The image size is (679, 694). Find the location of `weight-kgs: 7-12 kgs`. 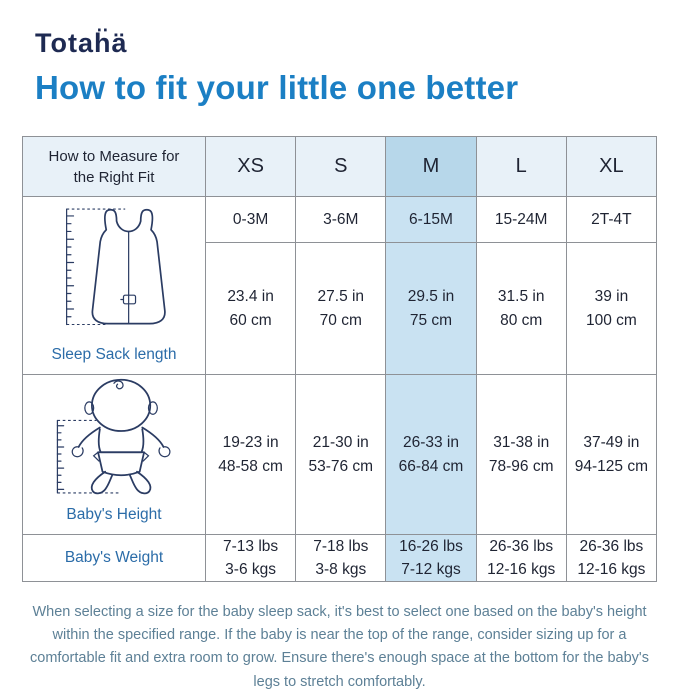

weight-kgs: 7-12 kgs is located at coordinates (431, 569).